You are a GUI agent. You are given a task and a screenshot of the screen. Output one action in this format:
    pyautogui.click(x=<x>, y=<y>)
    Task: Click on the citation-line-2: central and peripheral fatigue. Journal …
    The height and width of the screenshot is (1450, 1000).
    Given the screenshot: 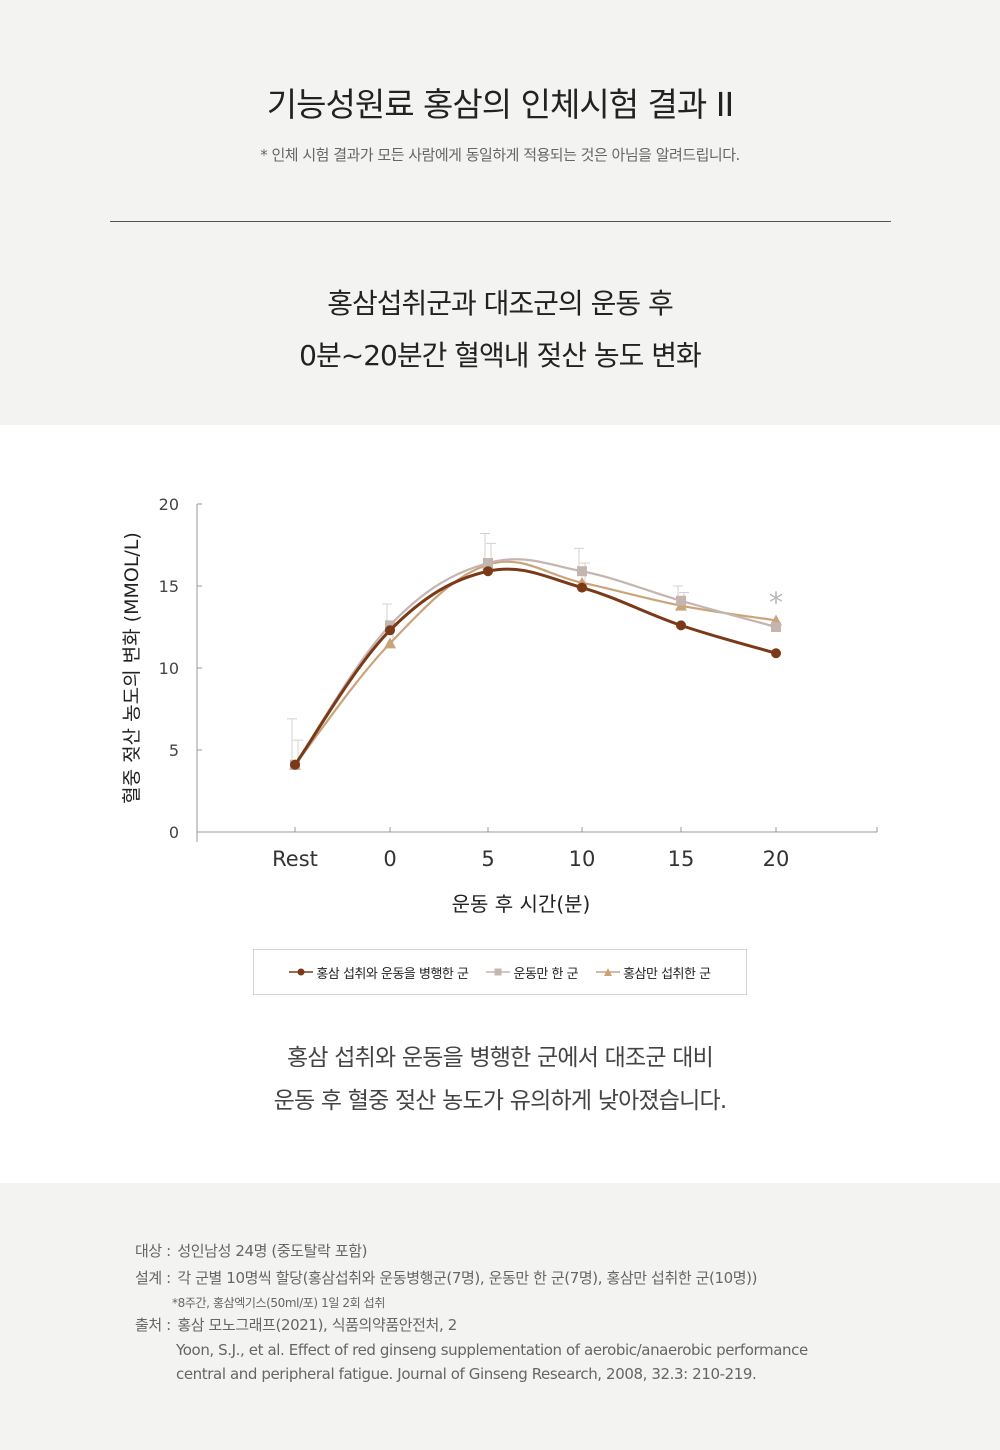 What is the action you would take?
    pyautogui.click(x=466, y=1374)
    